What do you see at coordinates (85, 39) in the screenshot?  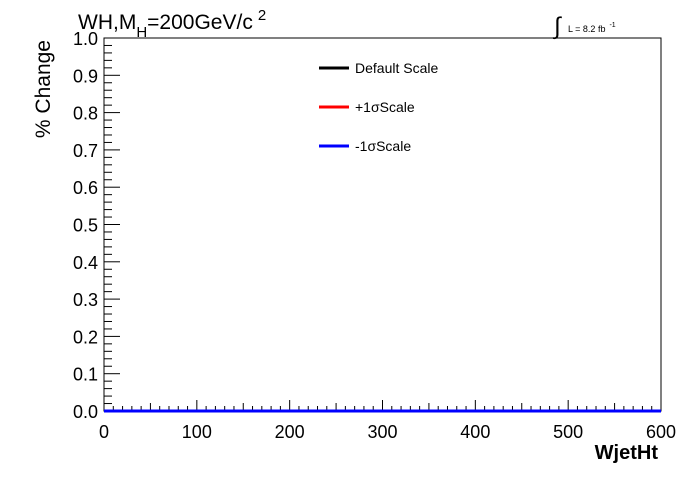 I see `y-tick-label: 1.0` at bounding box center [85, 39].